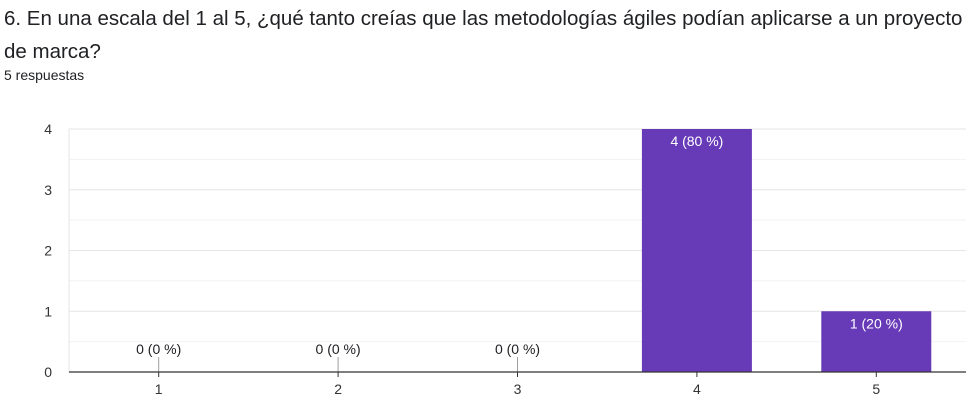 The height and width of the screenshot is (415, 976). I want to click on y-tick-label: 1, so click(48, 311).